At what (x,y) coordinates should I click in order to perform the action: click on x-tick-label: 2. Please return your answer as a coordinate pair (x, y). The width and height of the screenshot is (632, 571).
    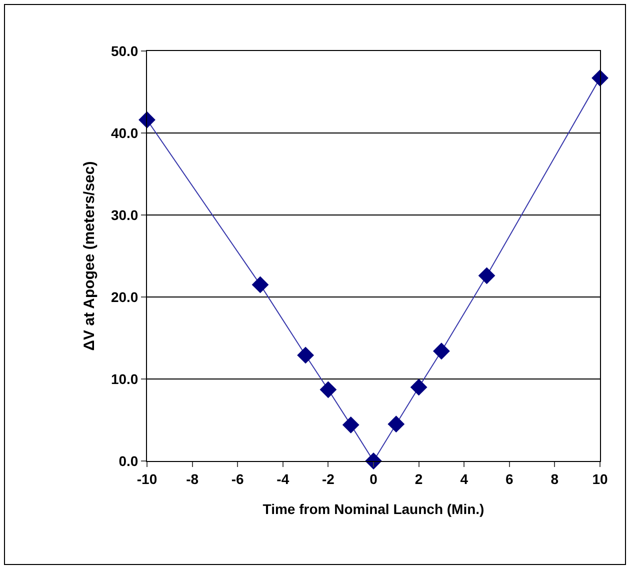
    Looking at the image, I should click on (418, 478).